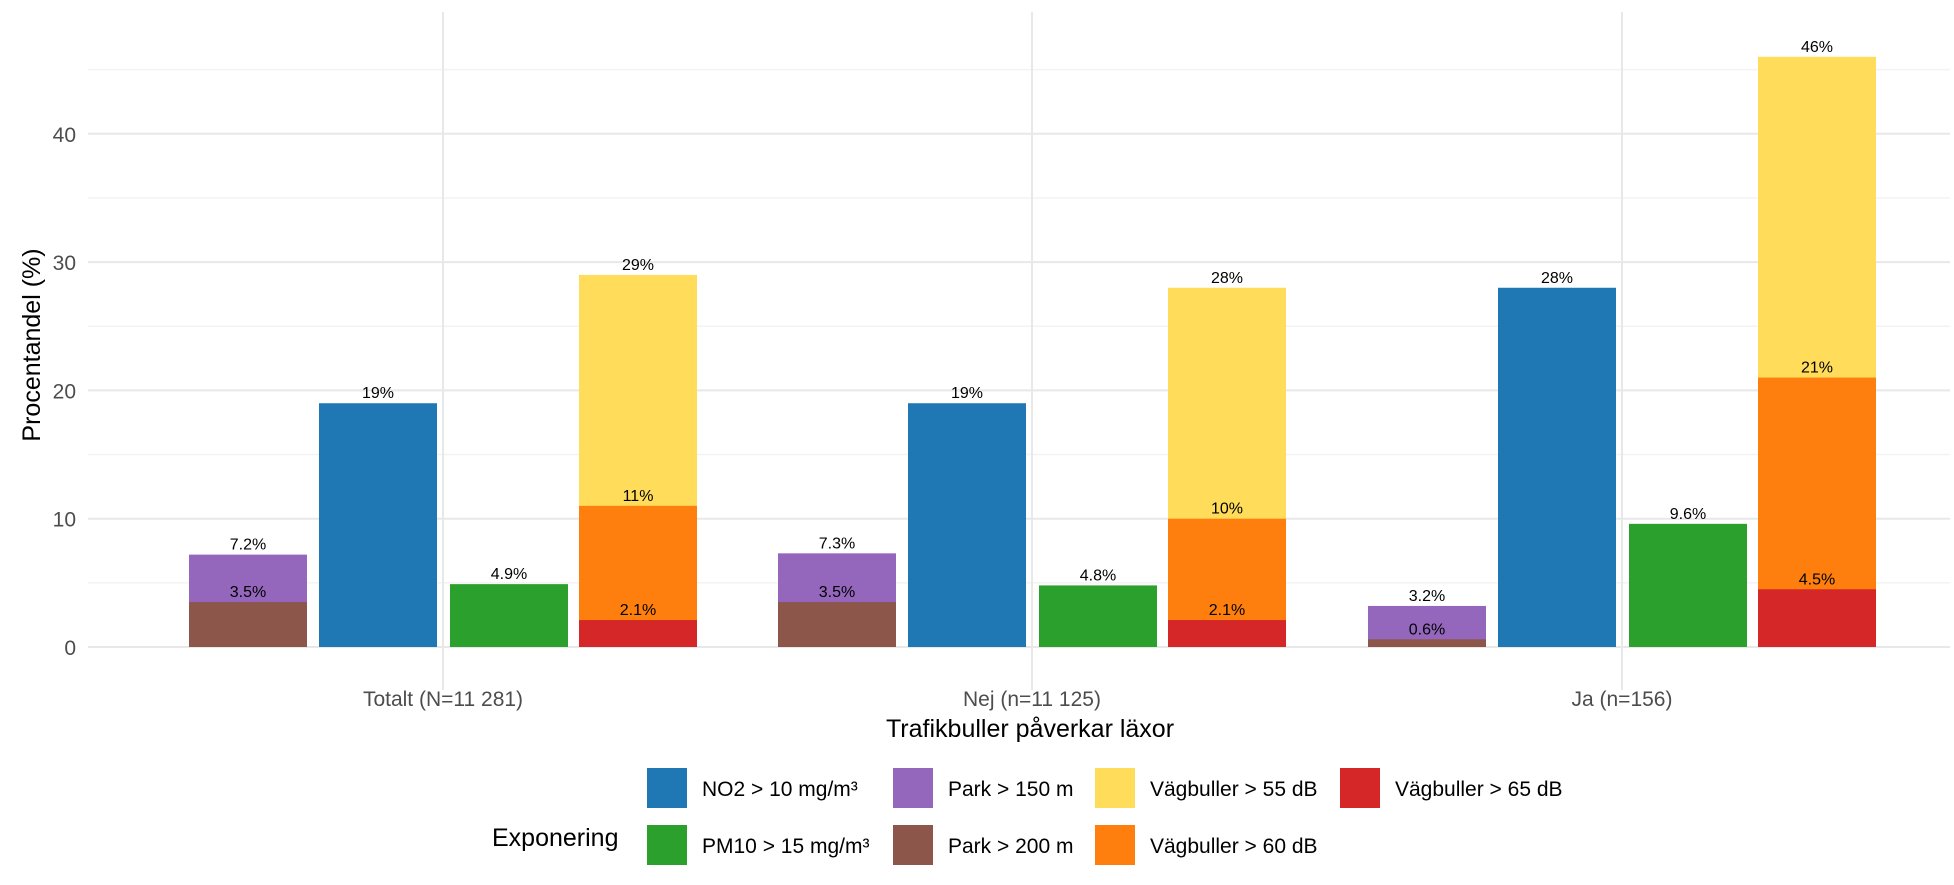  I want to click on y-tick-label: 20, so click(64, 391).